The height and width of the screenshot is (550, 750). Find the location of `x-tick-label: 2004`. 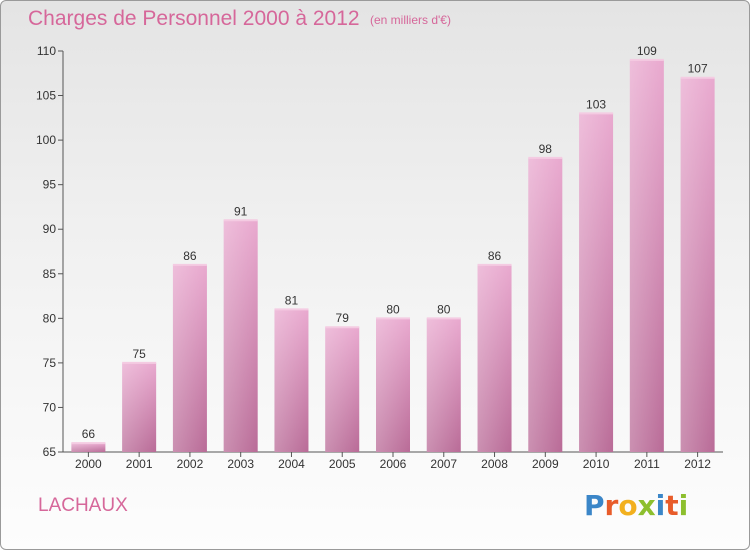

x-tick-label: 2004 is located at coordinates (291, 464).